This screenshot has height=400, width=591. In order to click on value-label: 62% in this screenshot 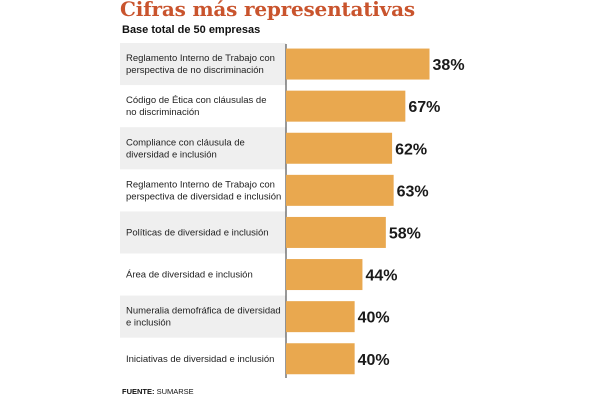, I will do `click(411, 149)`.